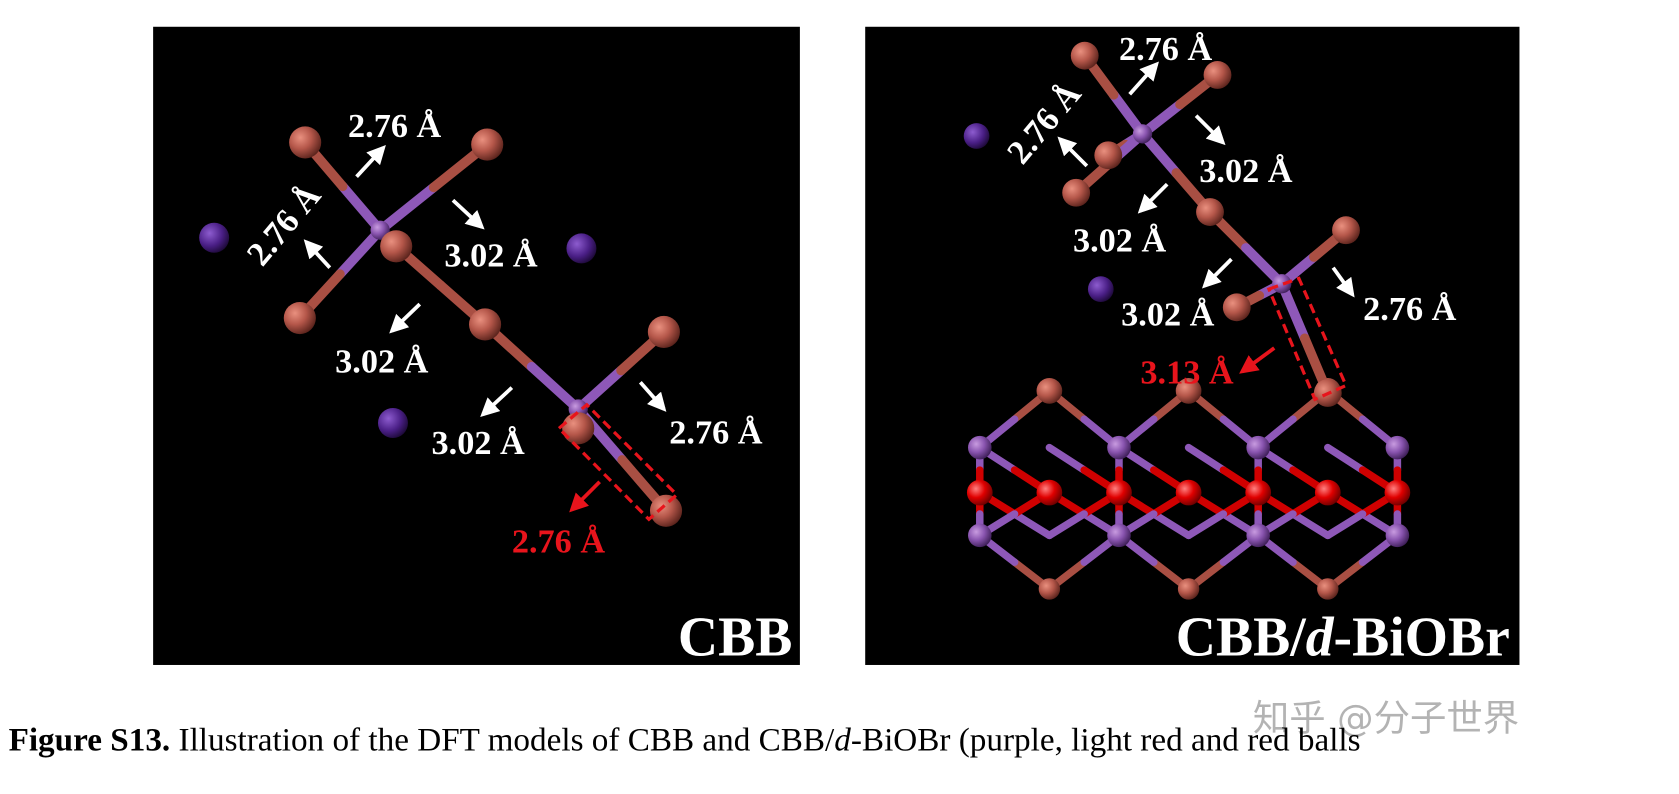 Image resolution: width=1679 pixels, height=794 pixels. I want to click on panel-name: CBB, so click(735, 637).